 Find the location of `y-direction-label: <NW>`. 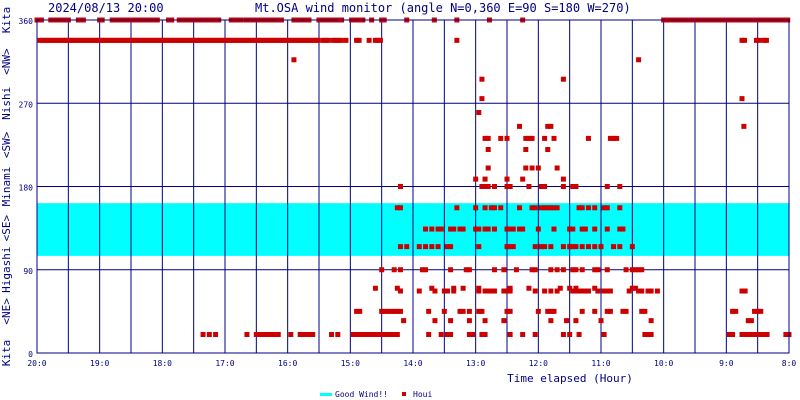

y-direction-label: <NW> is located at coordinates (6, 61).